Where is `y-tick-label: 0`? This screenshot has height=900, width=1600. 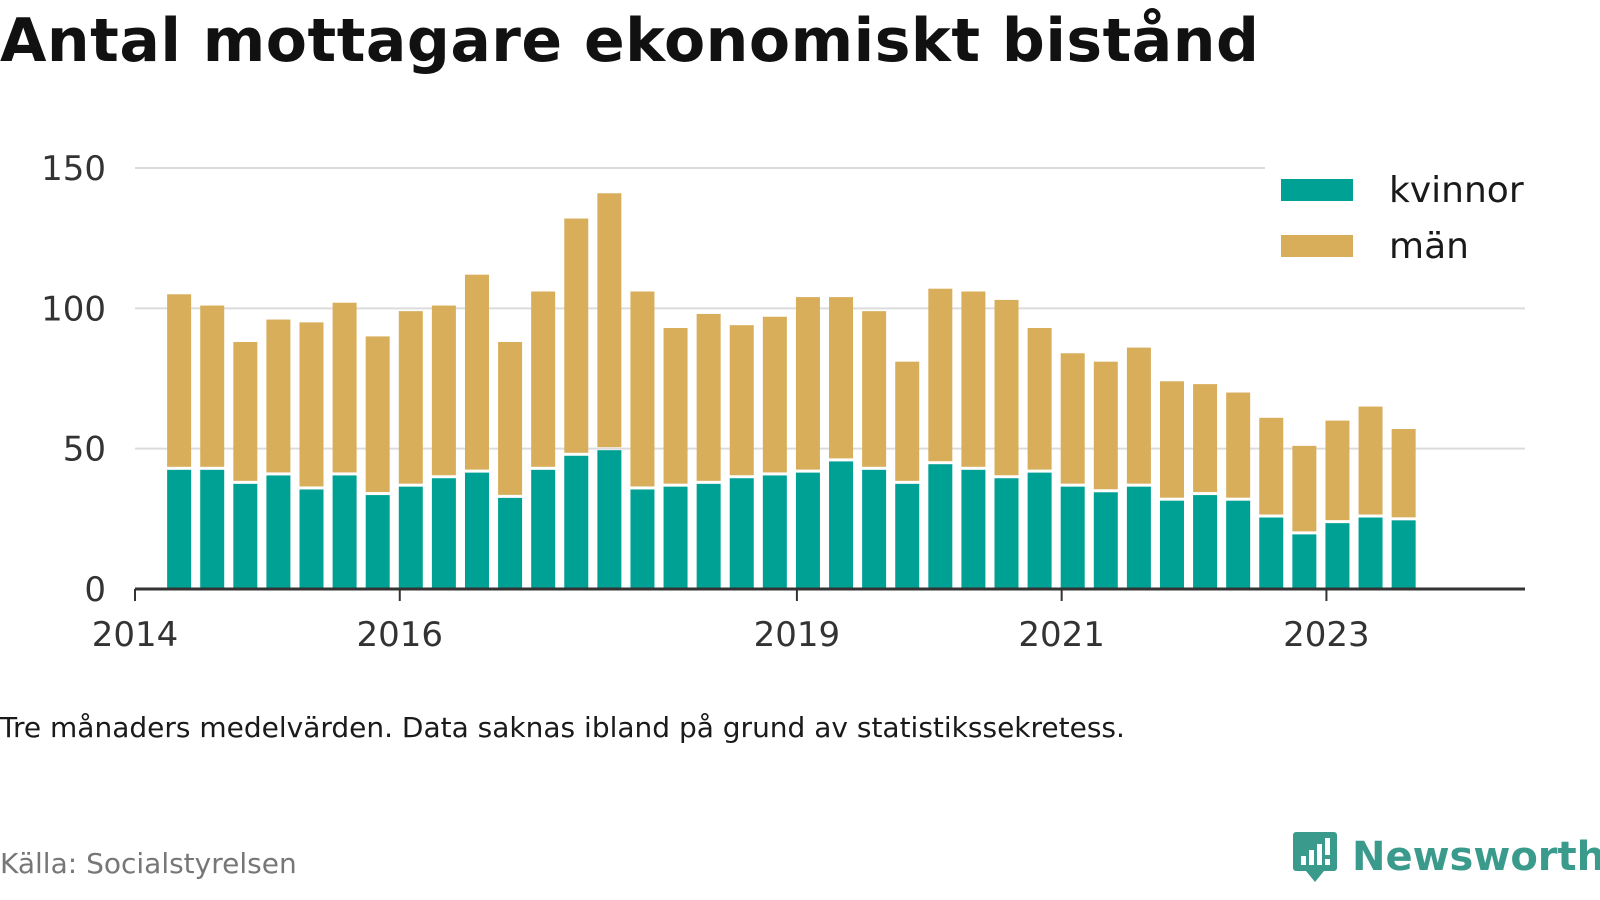
y-tick-label: 0 is located at coordinates (95, 590).